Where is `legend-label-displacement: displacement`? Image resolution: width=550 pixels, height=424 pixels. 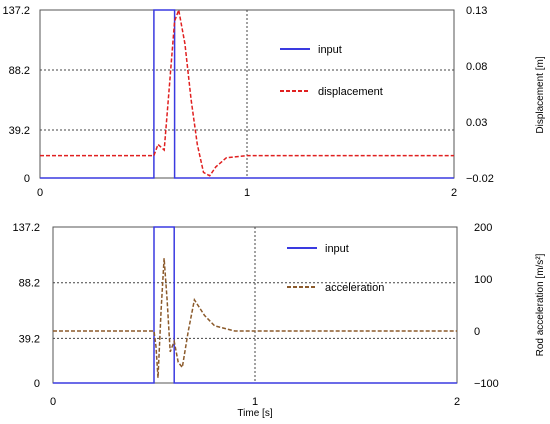 legend-label-displacement: displacement is located at coordinates (350, 92).